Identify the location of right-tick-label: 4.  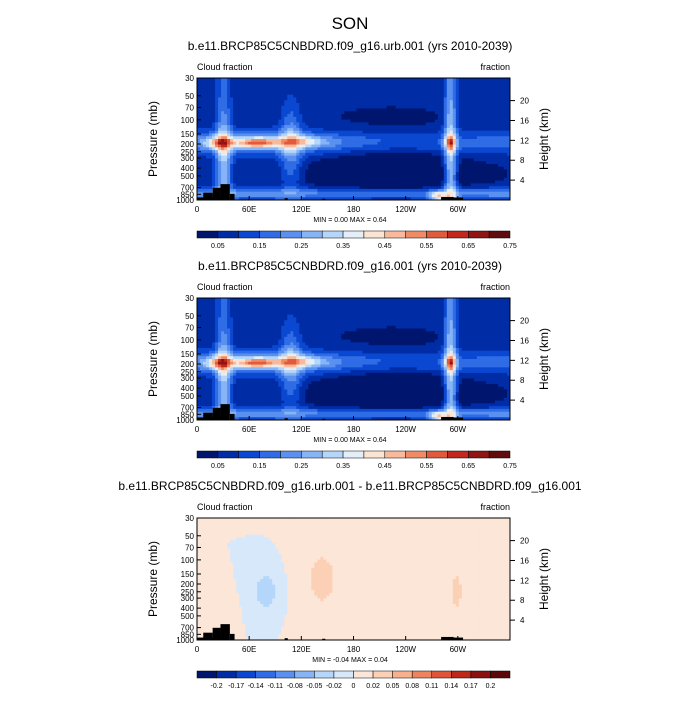
(522, 180).